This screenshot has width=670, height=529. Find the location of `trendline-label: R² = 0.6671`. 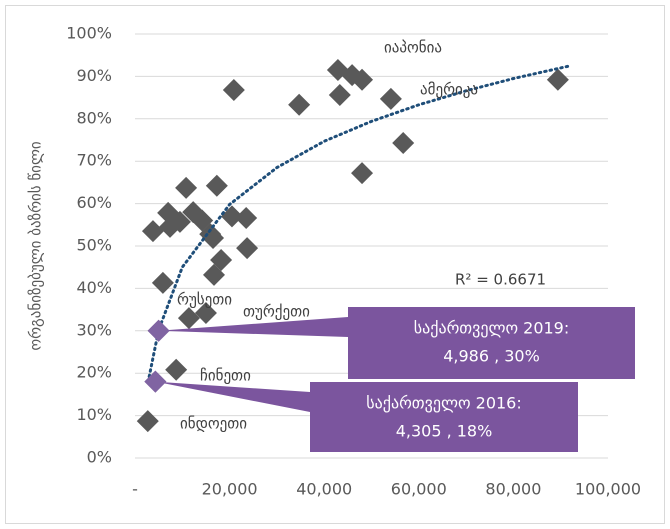

trendline-label: R² = 0.6671 is located at coordinates (500, 280).